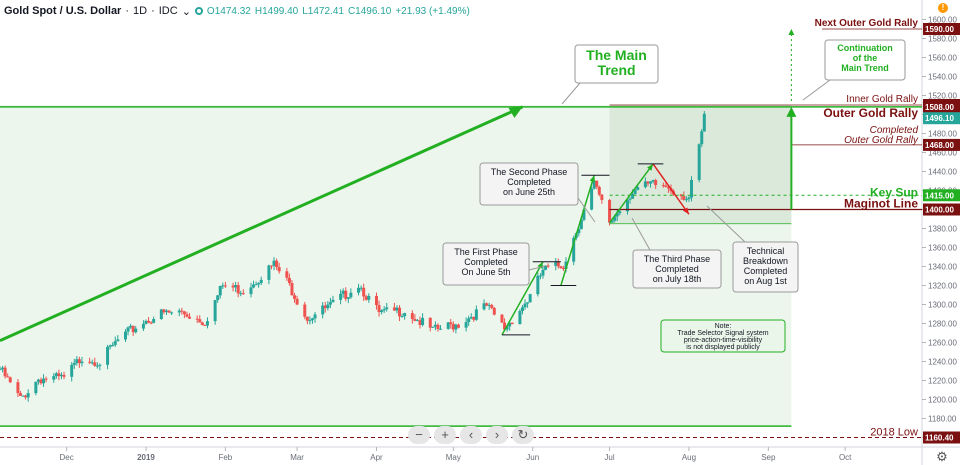 The image size is (960, 465). Describe the element at coordinates (323, 11) in the screenshot. I see `low-value: L1472.41` at that location.